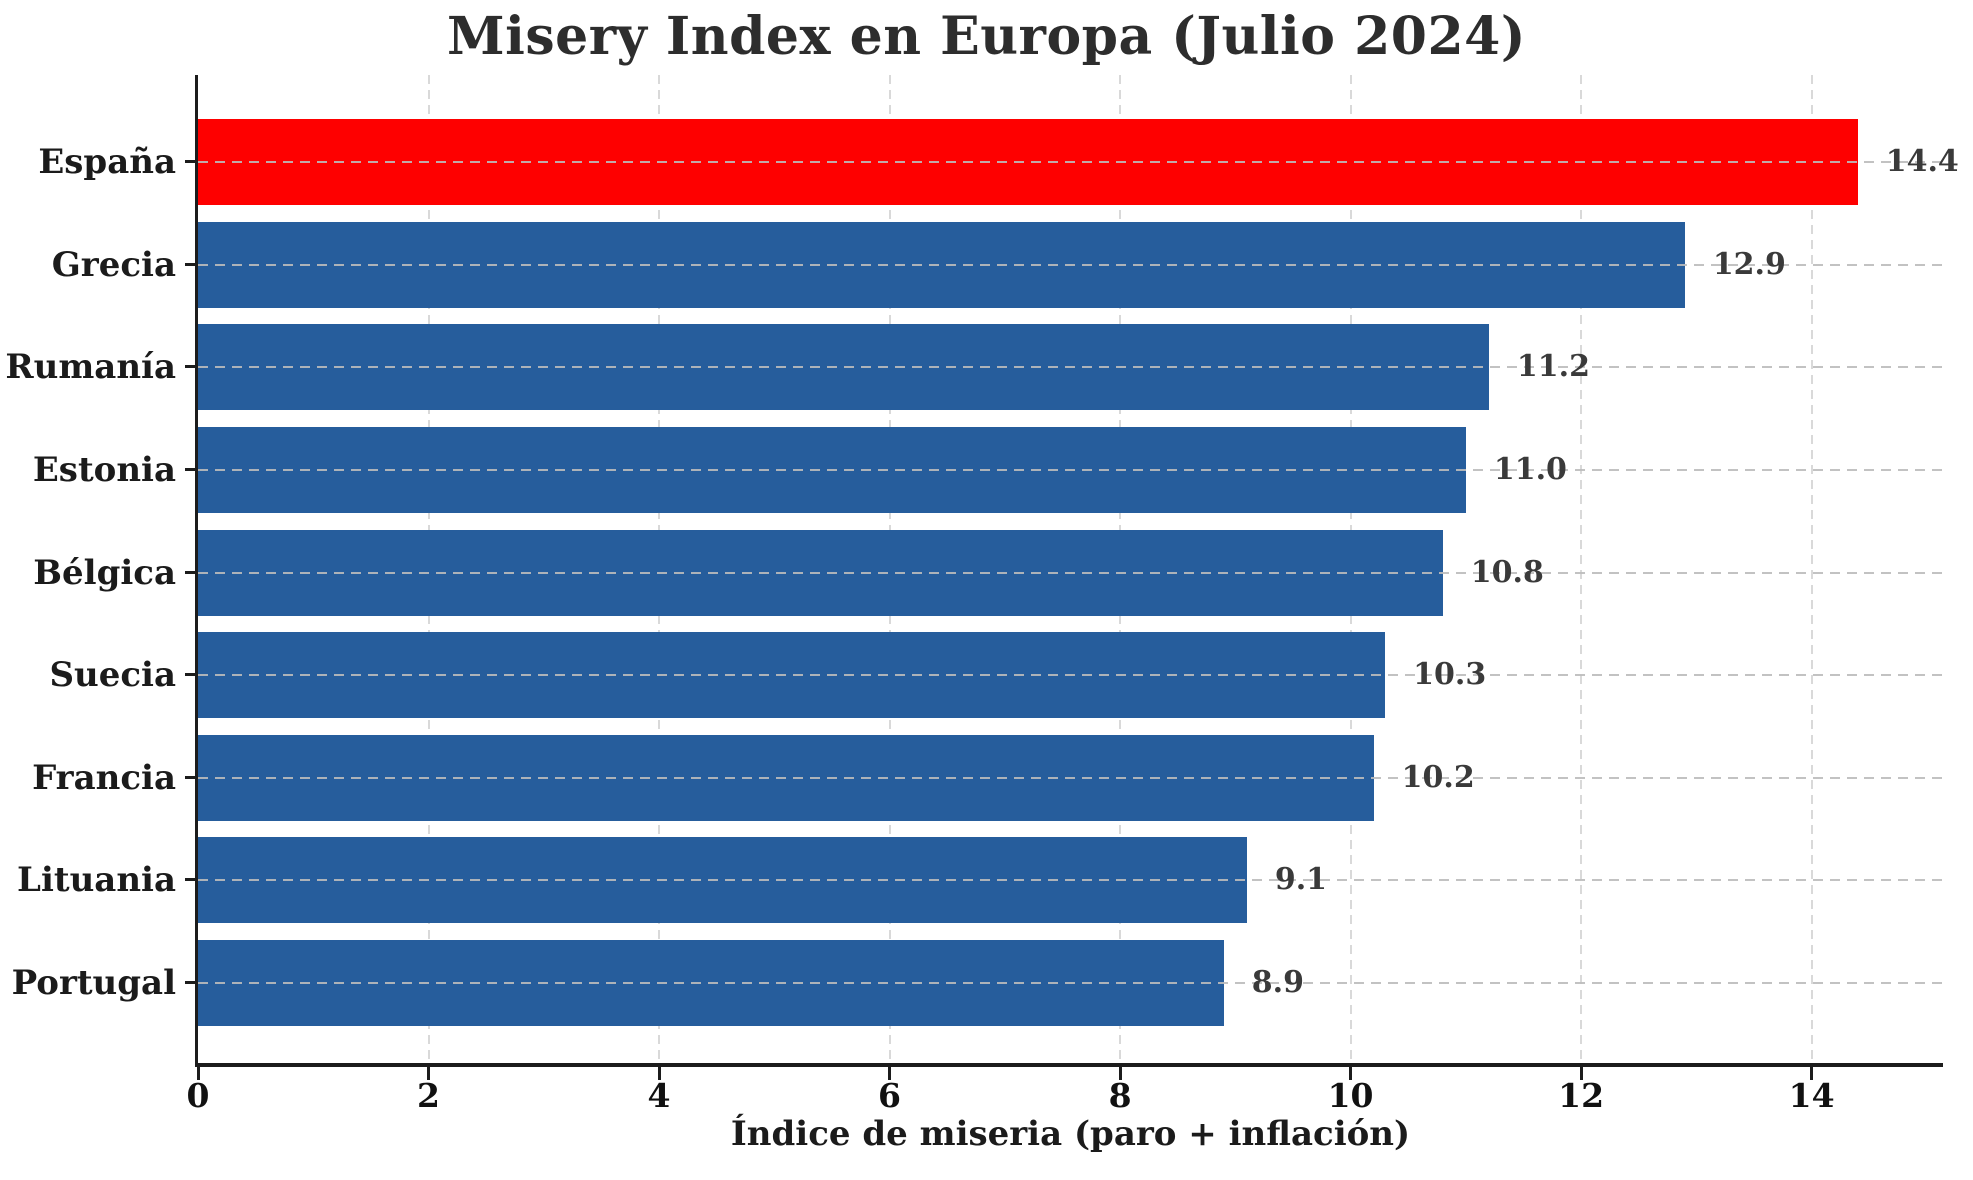  Describe the element at coordinates (1070, 469) in the screenshot. I see `gridline-y-estonia` at that location.